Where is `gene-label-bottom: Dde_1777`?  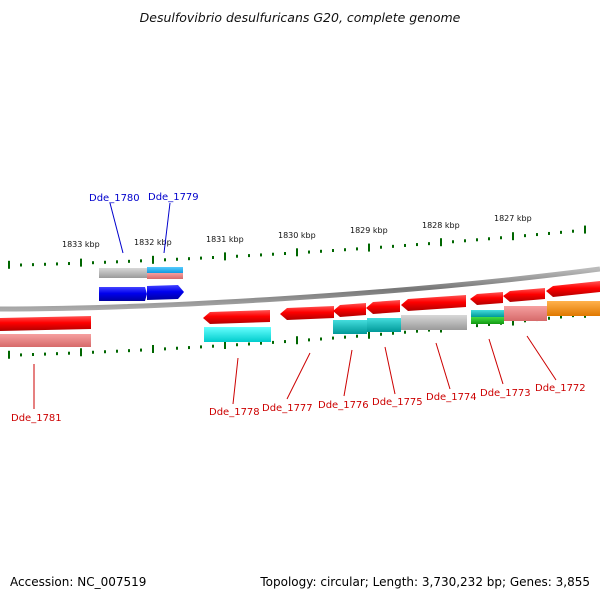
gene-label-bottom: Dde_1777 is located at coordinates (287, 408).